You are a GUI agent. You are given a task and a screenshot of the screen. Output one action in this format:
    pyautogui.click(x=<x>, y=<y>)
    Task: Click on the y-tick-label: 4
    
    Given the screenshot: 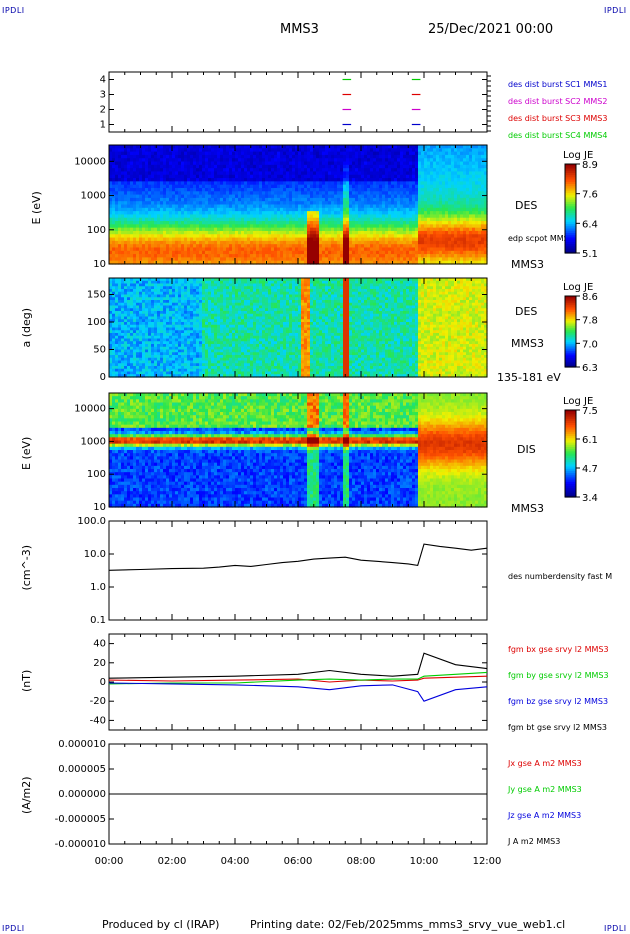 What is the action you would take?
    pyautogui.click(x=103, y=80)
    